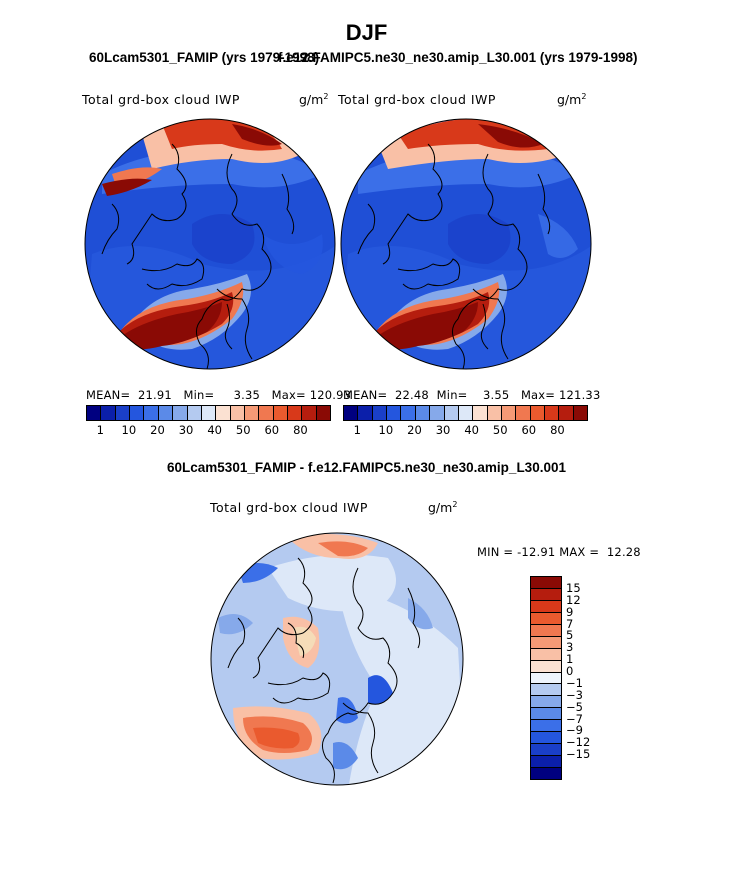  Describe the element at coordinates (574, 694) in the screenshot. I see `colorbar-tick-label: −3` at that location.